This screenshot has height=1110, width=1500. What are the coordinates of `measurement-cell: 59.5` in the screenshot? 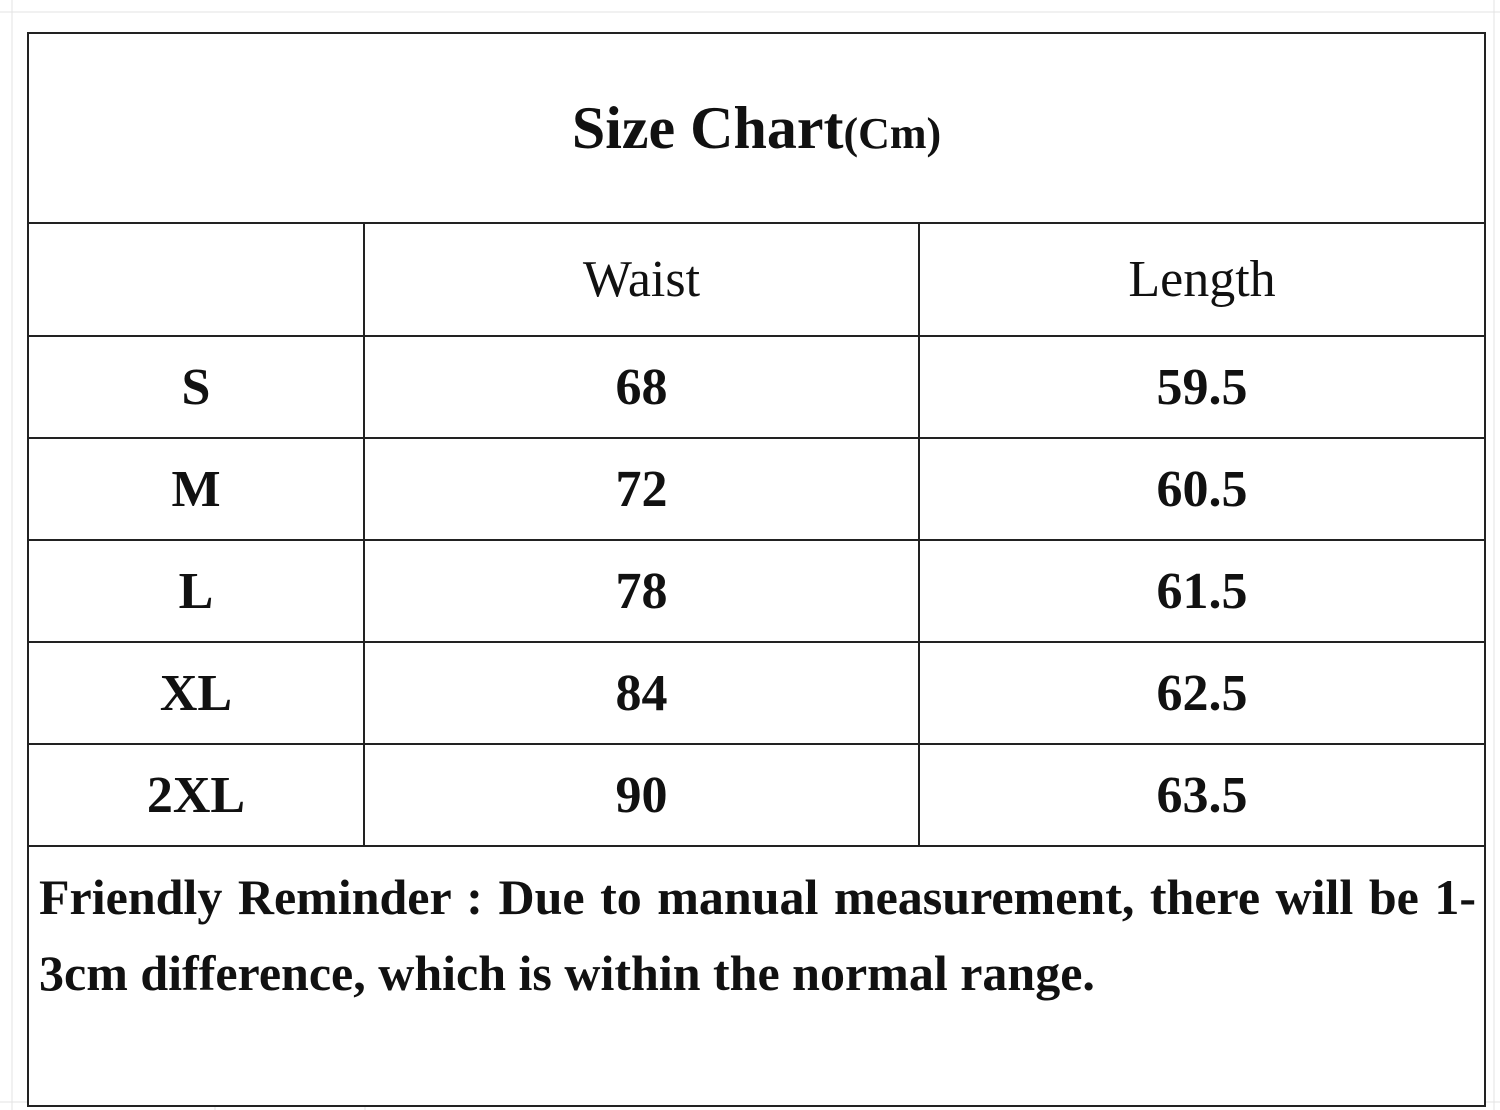 It's located at (1202, 387).